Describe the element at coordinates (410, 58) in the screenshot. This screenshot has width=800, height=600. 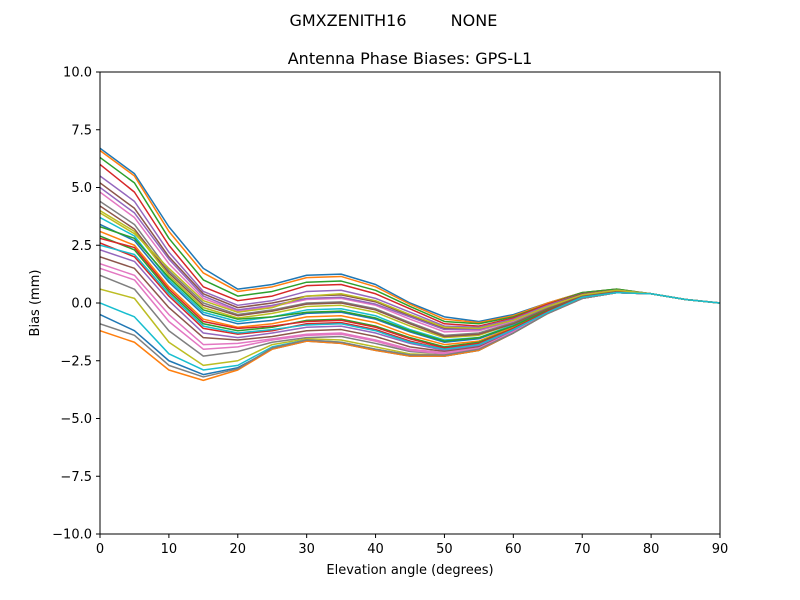
I see `chart-title: Antenna Phase Biases: GPS-L1` at that location.